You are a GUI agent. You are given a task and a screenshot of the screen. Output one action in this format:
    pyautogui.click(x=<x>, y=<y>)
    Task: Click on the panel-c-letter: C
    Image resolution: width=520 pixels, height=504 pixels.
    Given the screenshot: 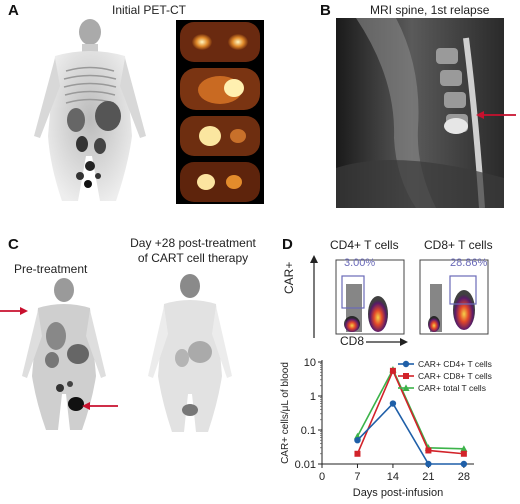 What is the action you would take?
    pyautogui.click(x=13, y=244)
    